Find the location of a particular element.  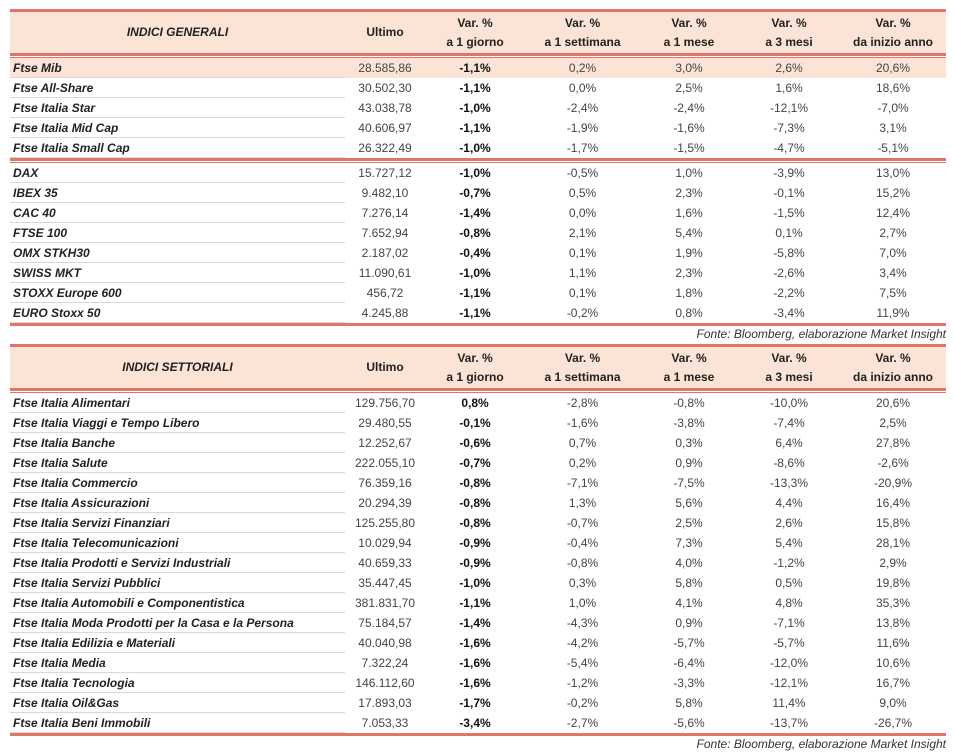

change-1w: -7,1% is located at coordinates (582, 483).